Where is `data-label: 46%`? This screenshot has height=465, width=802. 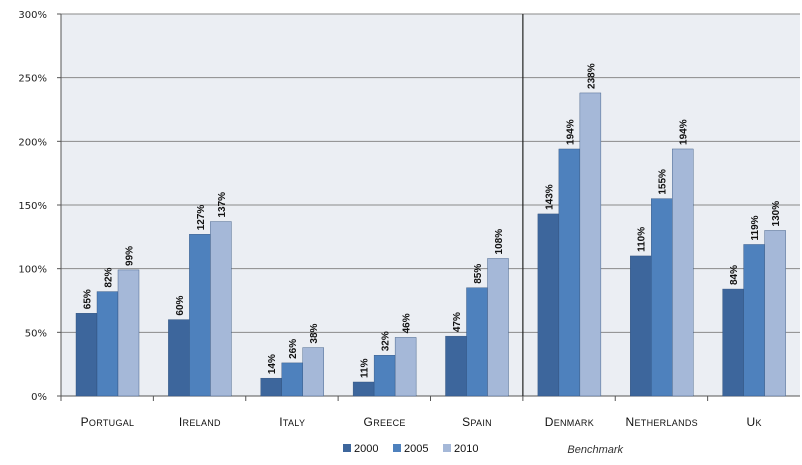
data-label: 46% is located at coordinates (407, 323).